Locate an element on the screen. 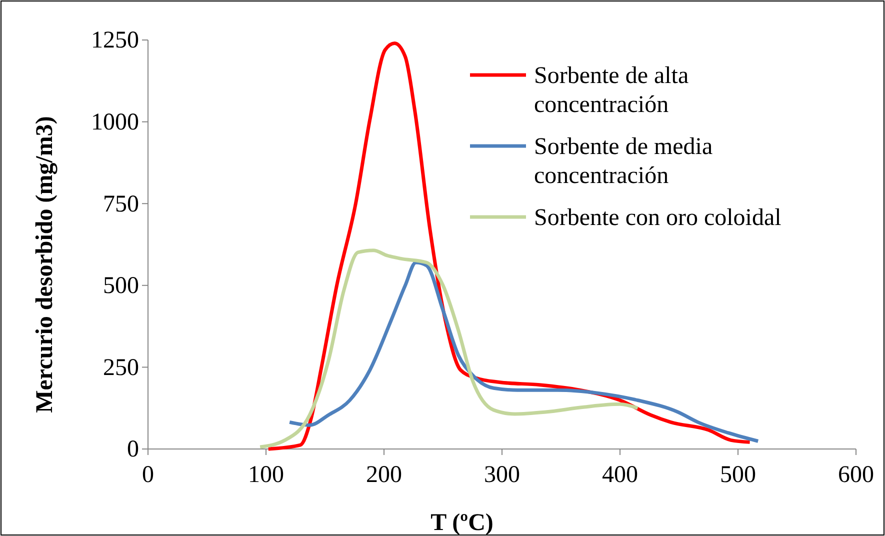 The height and width of the screenshot is (536, 885). x-tick-label: 500 is located at coordinates (738, 475).